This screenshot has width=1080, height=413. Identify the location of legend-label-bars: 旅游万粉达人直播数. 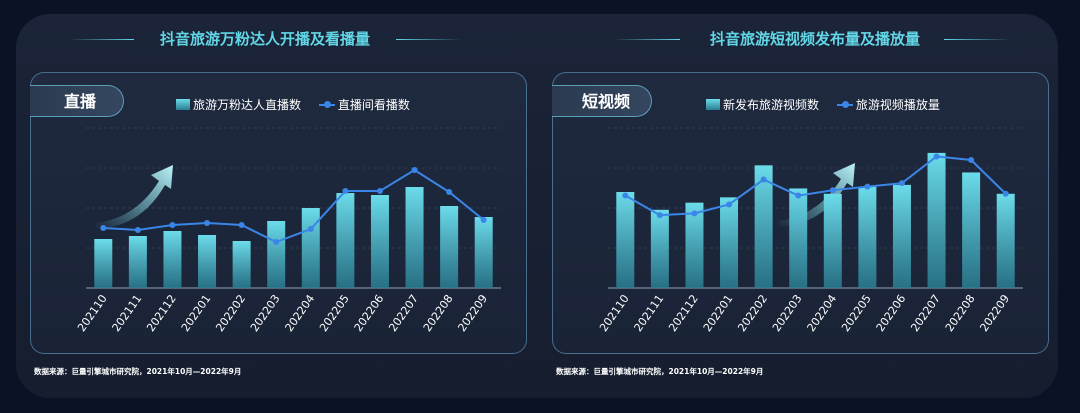
(247, 105).